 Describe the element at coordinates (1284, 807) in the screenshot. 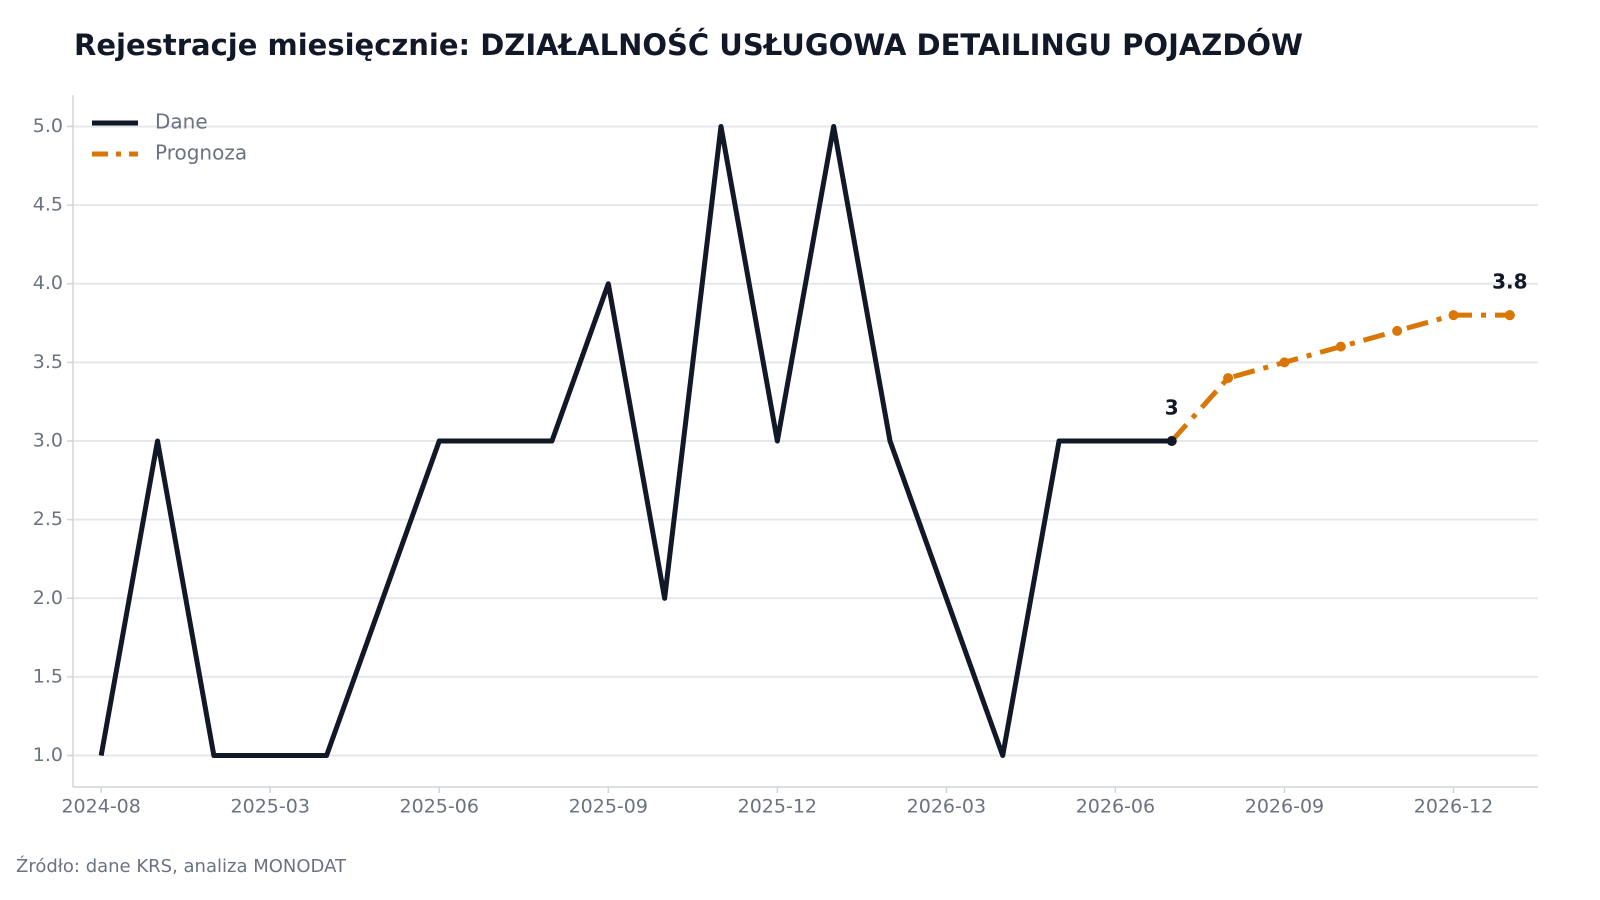

I see `x-tick-label: 2026-09` at that location.